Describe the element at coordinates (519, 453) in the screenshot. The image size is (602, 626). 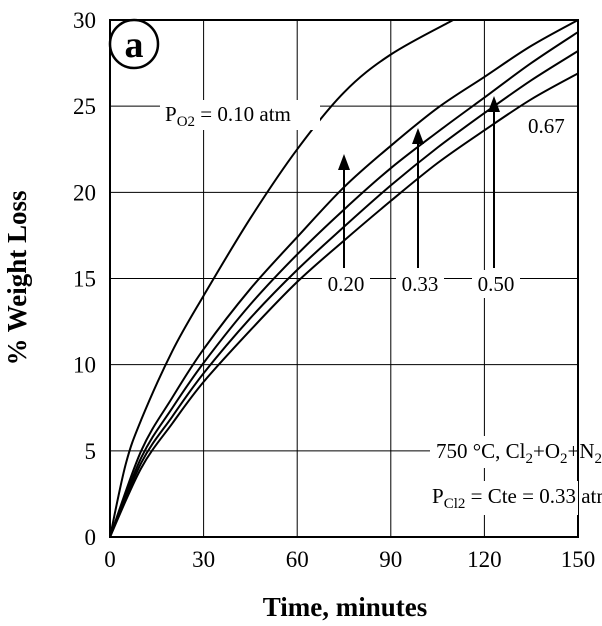
I see `conditions-label: 750 °C, Cl2+O2+N2` at that location.